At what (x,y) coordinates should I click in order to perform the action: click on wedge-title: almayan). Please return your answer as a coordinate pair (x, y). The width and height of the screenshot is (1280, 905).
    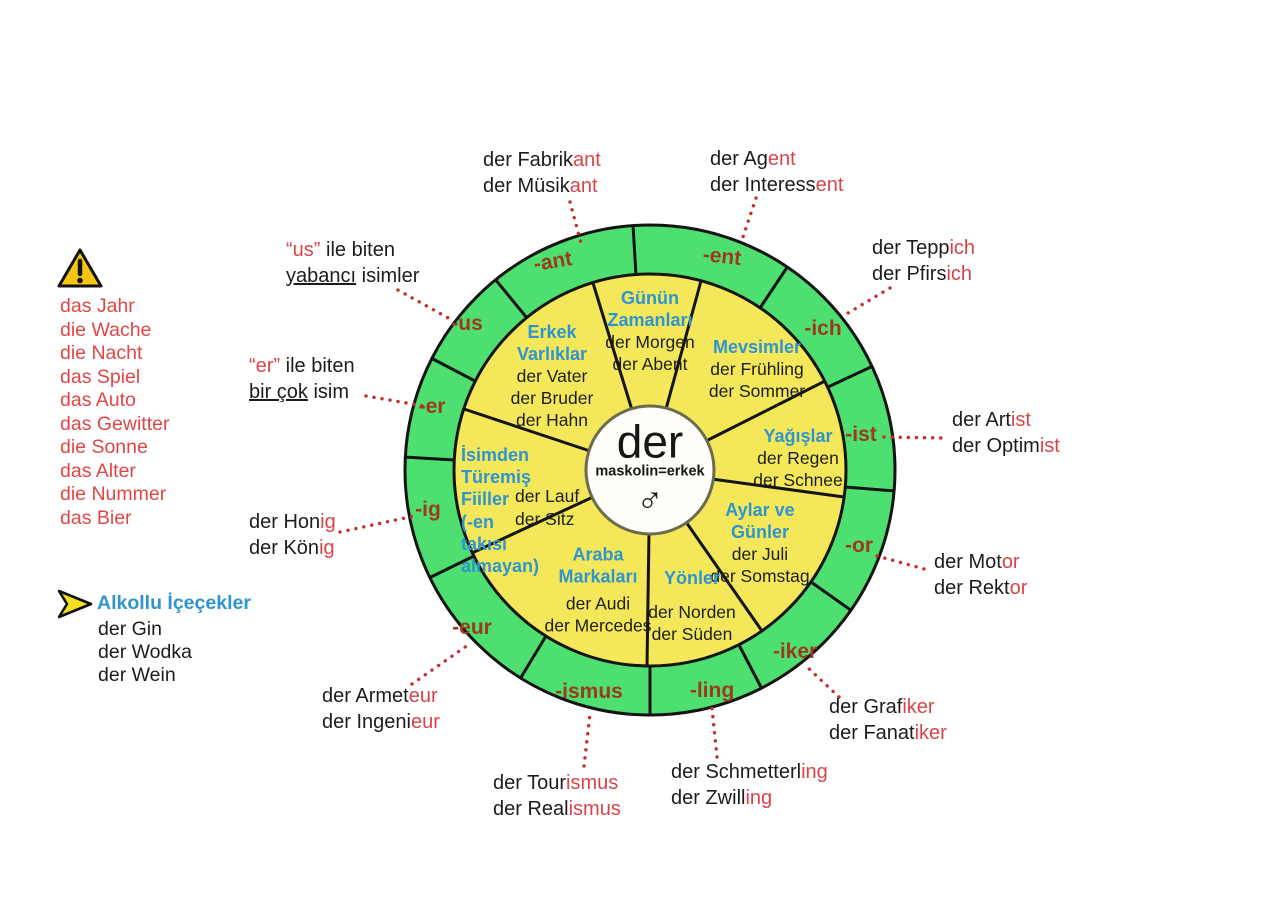
    Looking at the image, I should click on (500, 566).